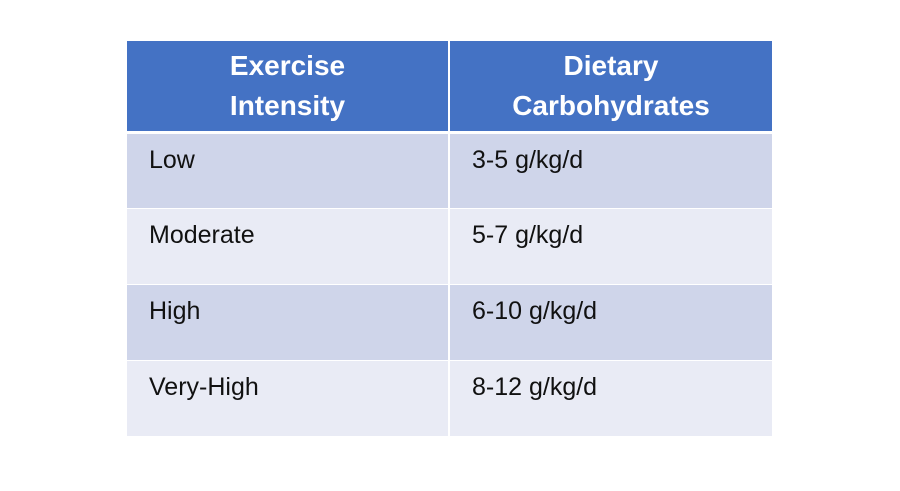 This screenshot has height=491, width=900. Describe the element at coordinates (610, 87) in the screenshot. I see `header-dietary-carbohydrates: Dietary Carbohydrates` at that location.